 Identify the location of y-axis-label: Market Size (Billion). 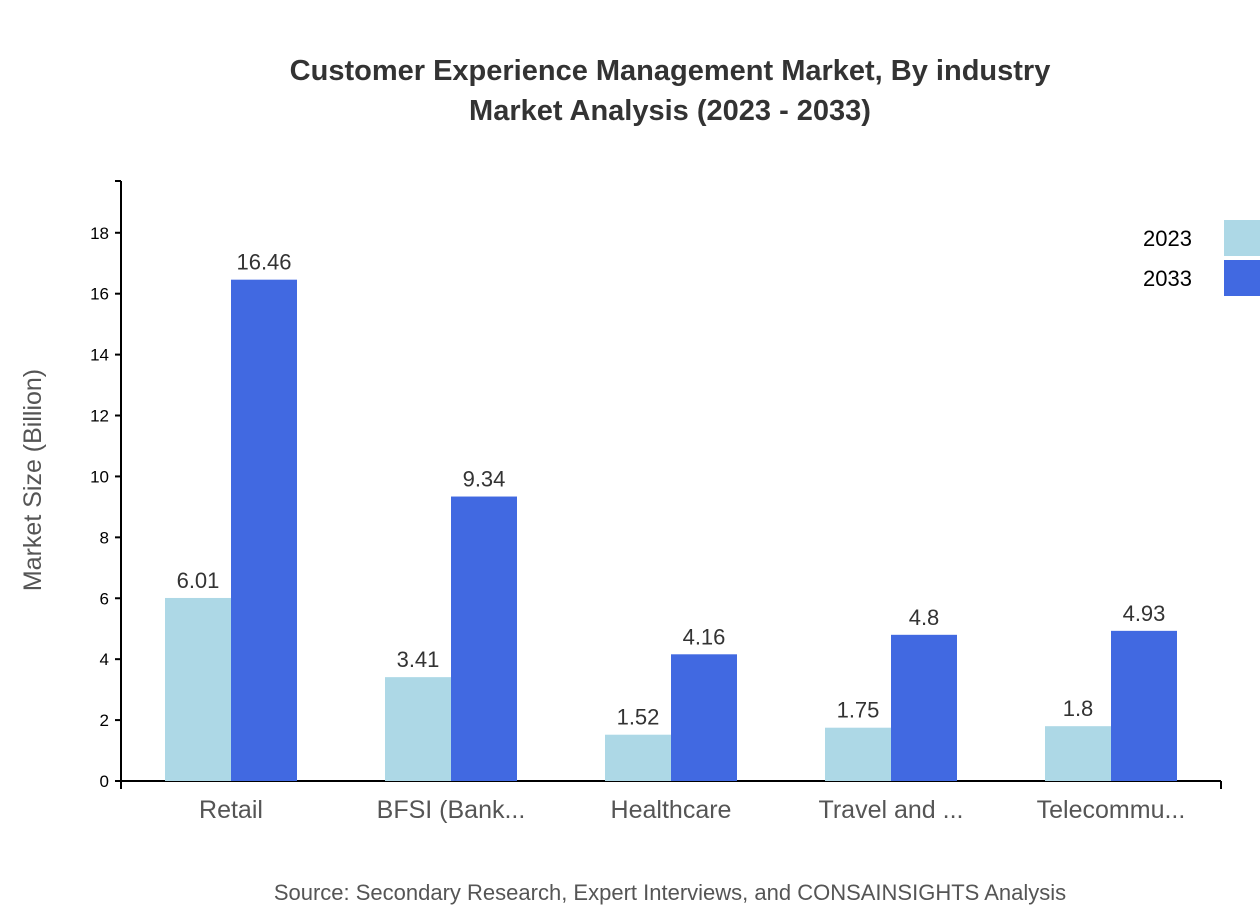
(33, 480).